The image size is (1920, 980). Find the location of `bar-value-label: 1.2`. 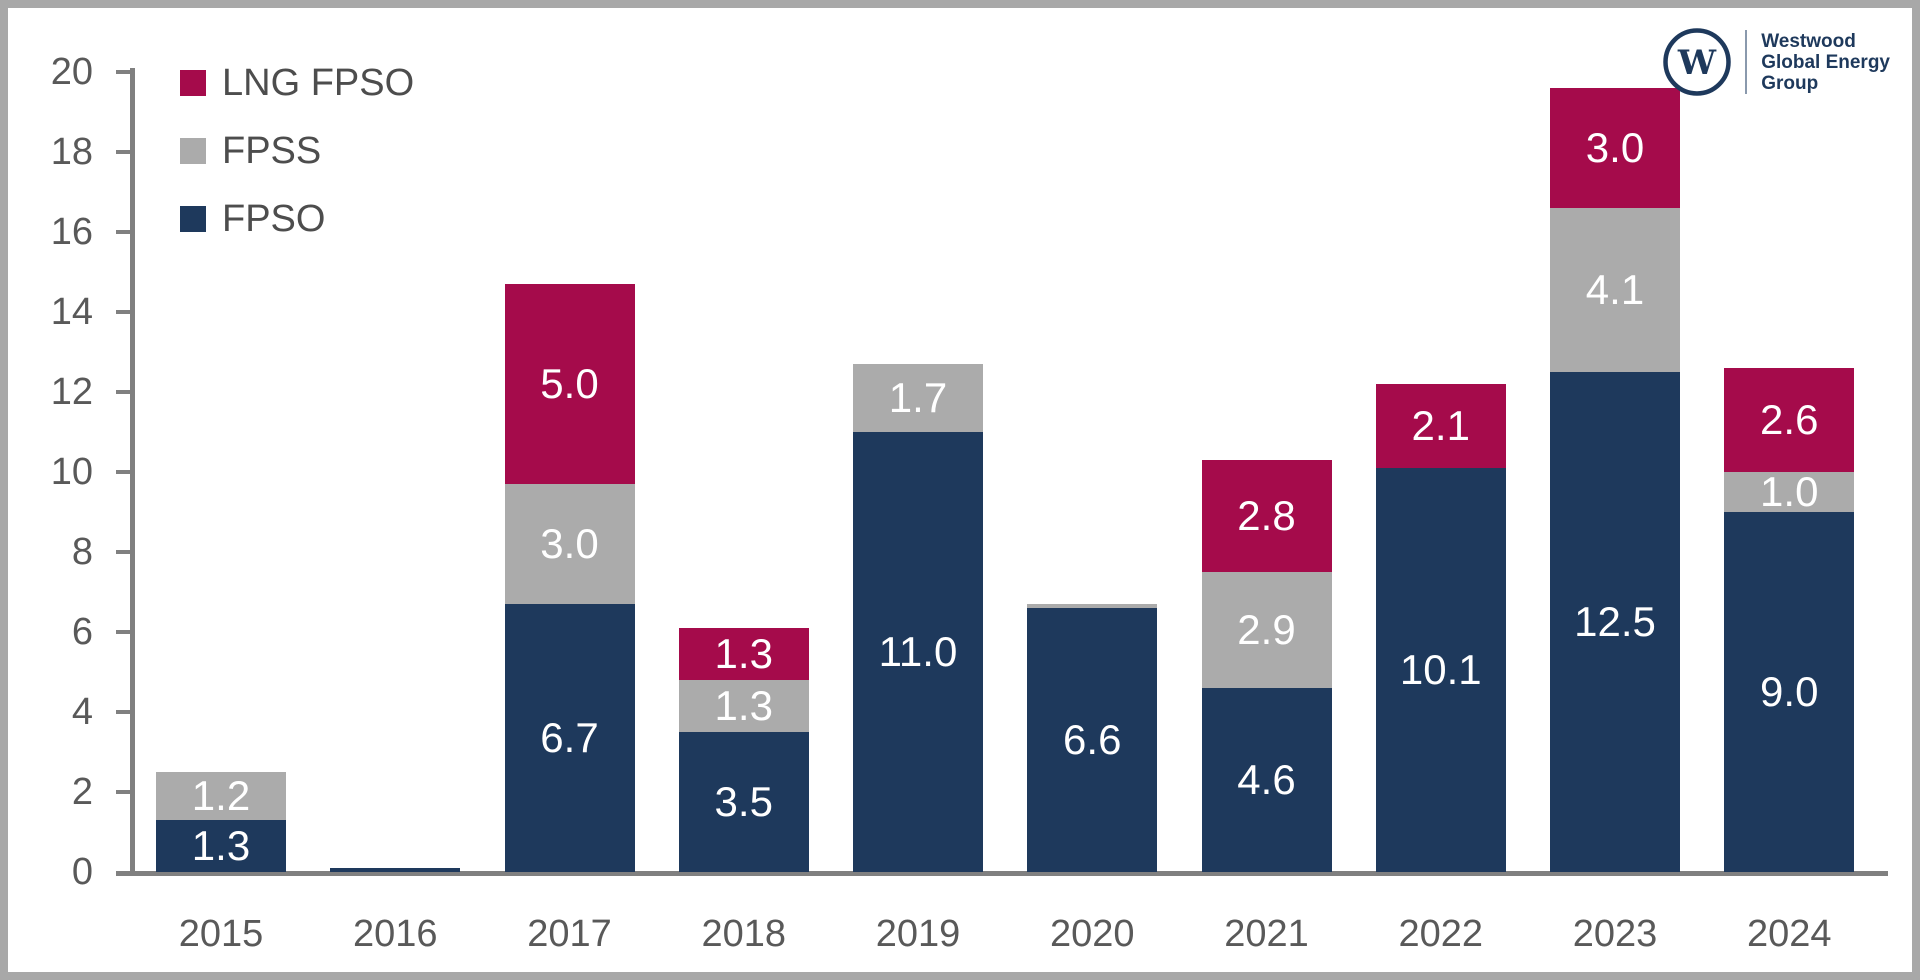

bar-value-label: 1.2 is located at coordinates (221, 795).